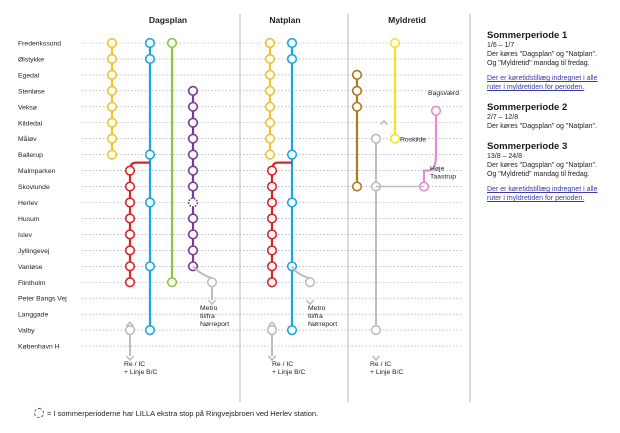 Image resolution: width=620 pixels, height=433 pixels. Describe the element at coordinates (443, 177) in the screenshot. I see `hoje-taastrup-label: Taastrup` at that location.